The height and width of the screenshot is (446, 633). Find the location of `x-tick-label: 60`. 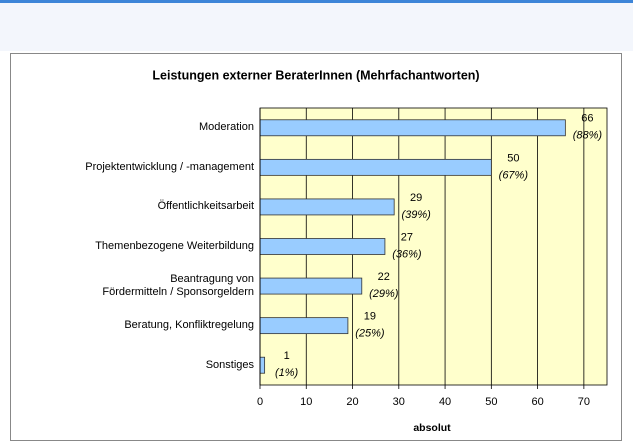

x-tick-label: 60 is located at coordinates (537, 402).